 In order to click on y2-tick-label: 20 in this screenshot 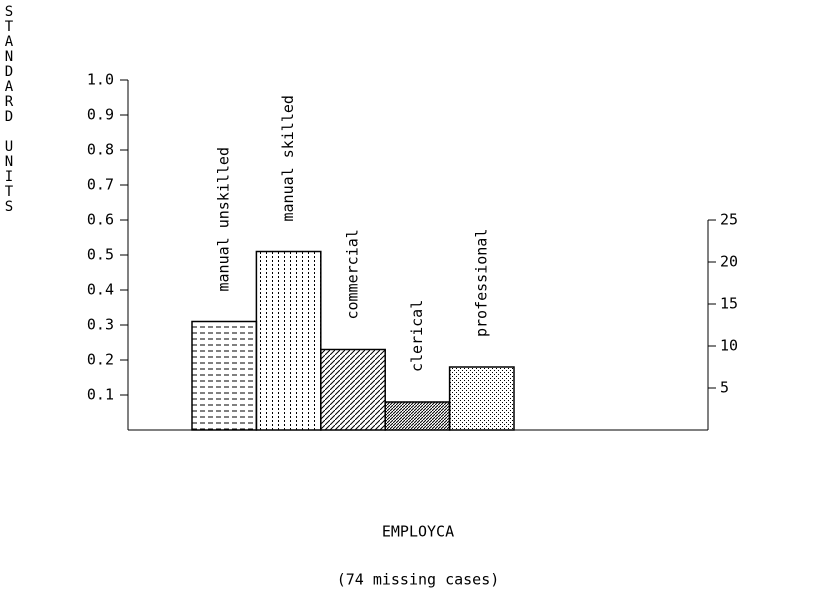, I will do `click(729, 262)`.